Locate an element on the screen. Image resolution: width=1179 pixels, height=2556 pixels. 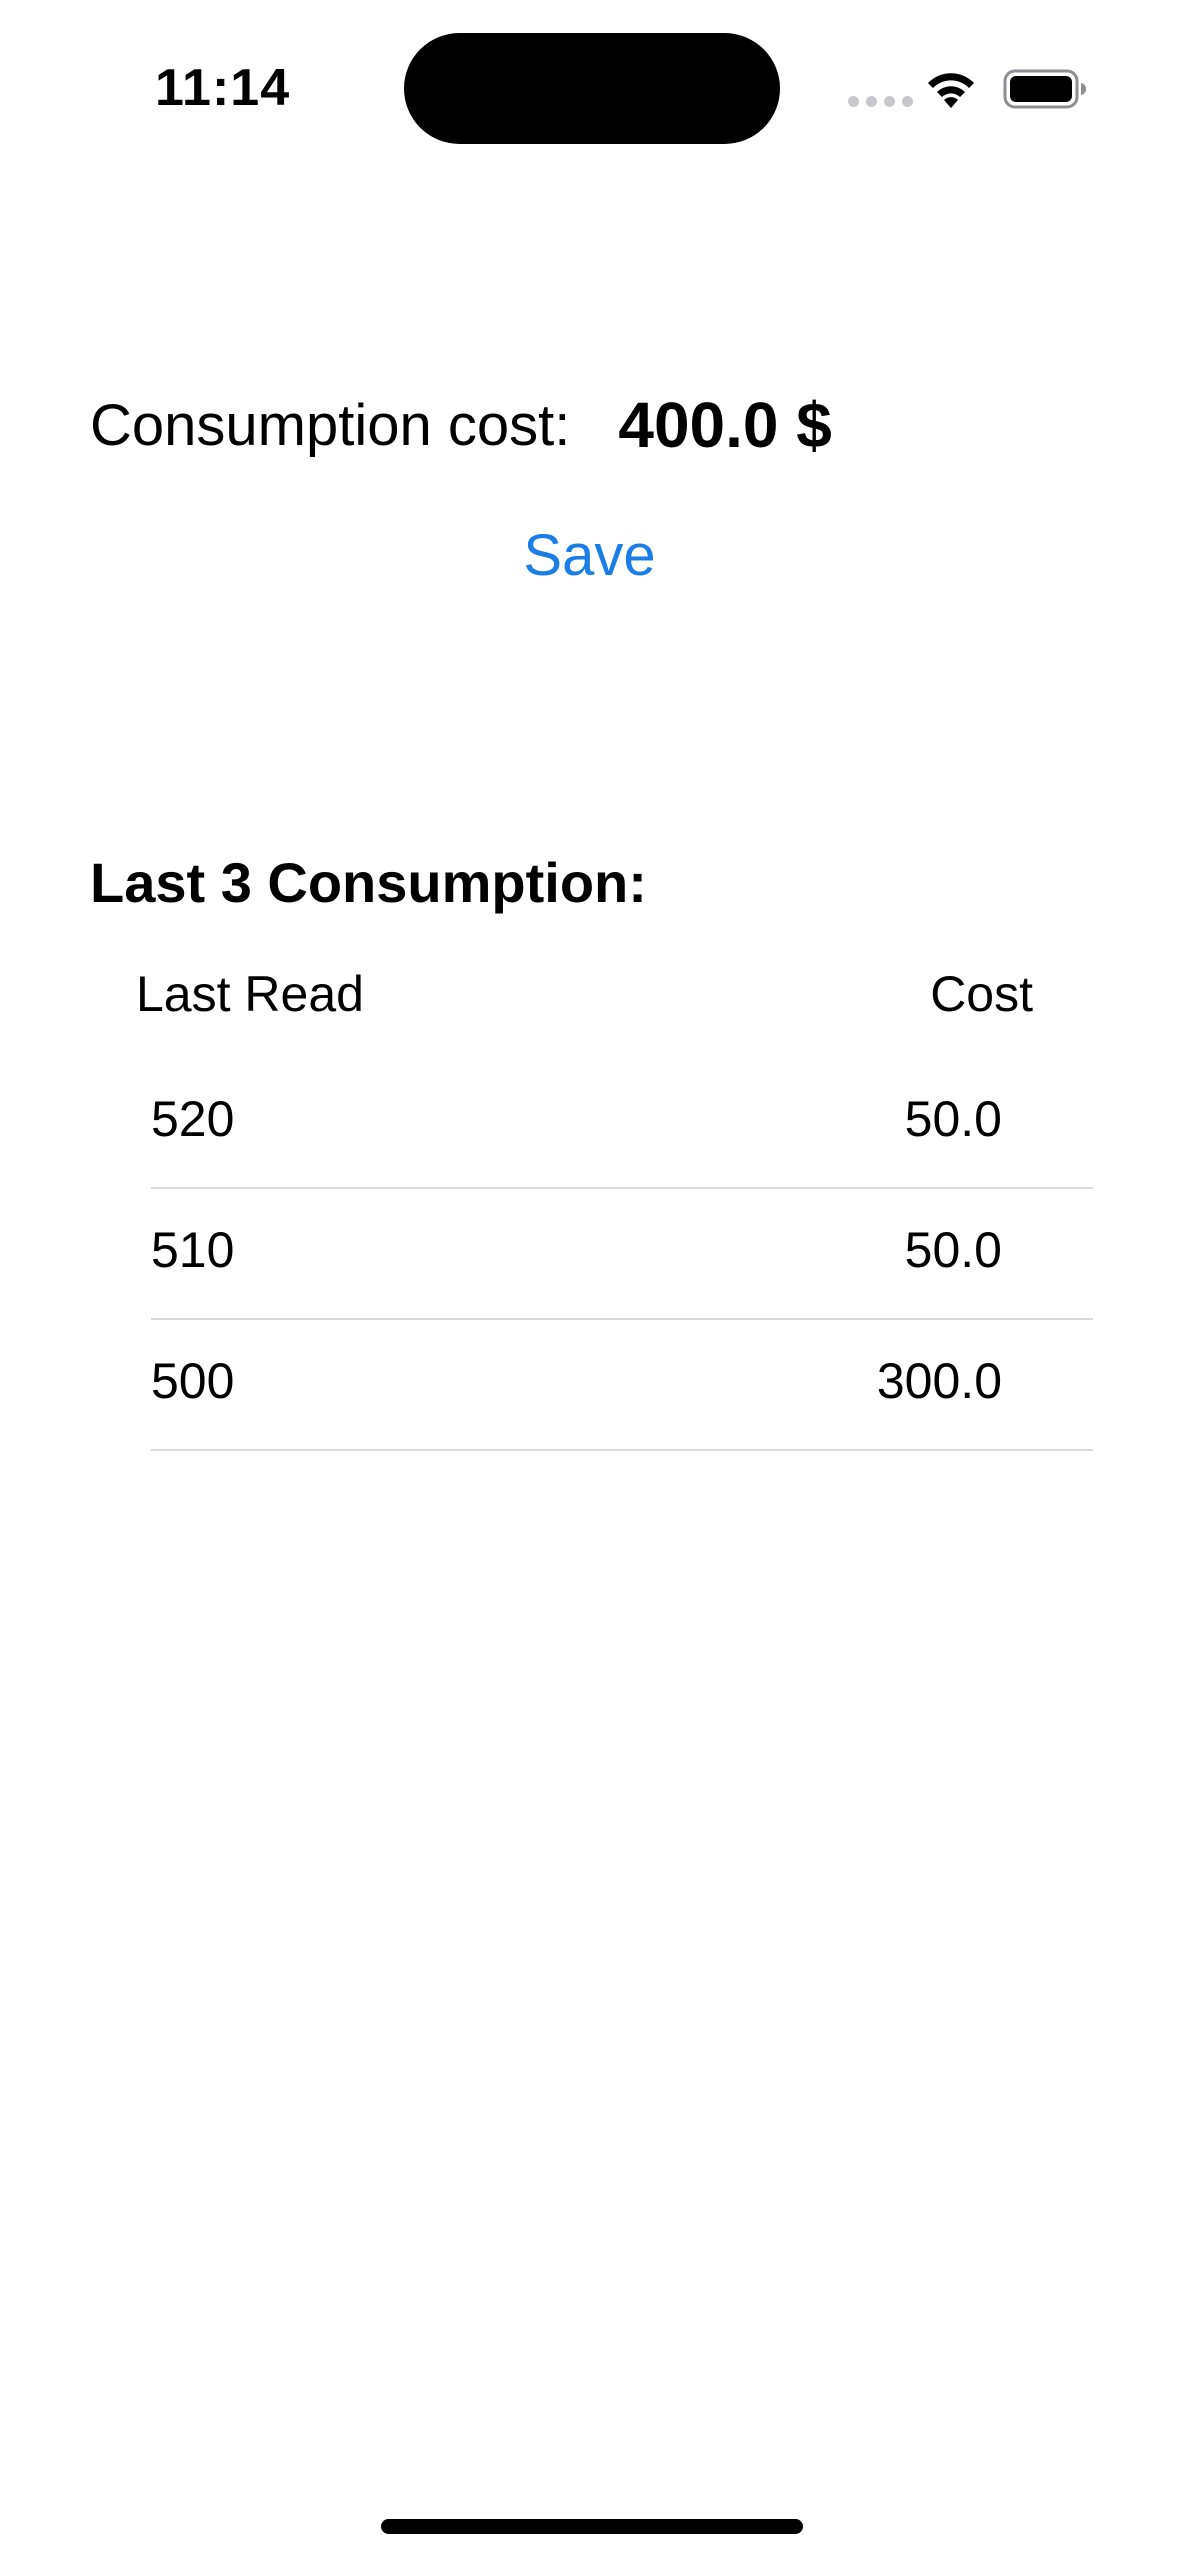
cellular-signal-icon is located at coordinates (880, 101).